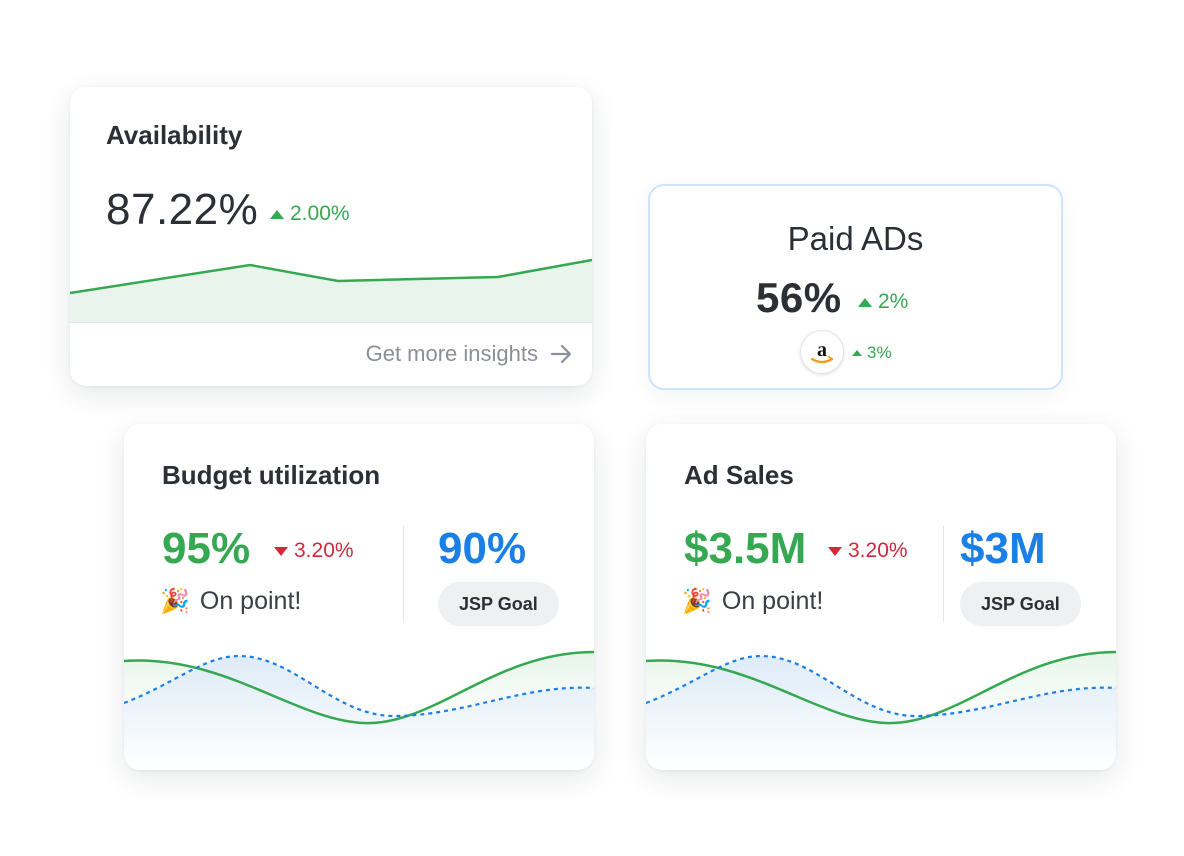 Image resolution: width=1184 pixels, height=856 pixels. What do you see at coordinates (182, 209) in the screenshot?
I see `availability-value: 87.22%` at bounding box center [182, 209].